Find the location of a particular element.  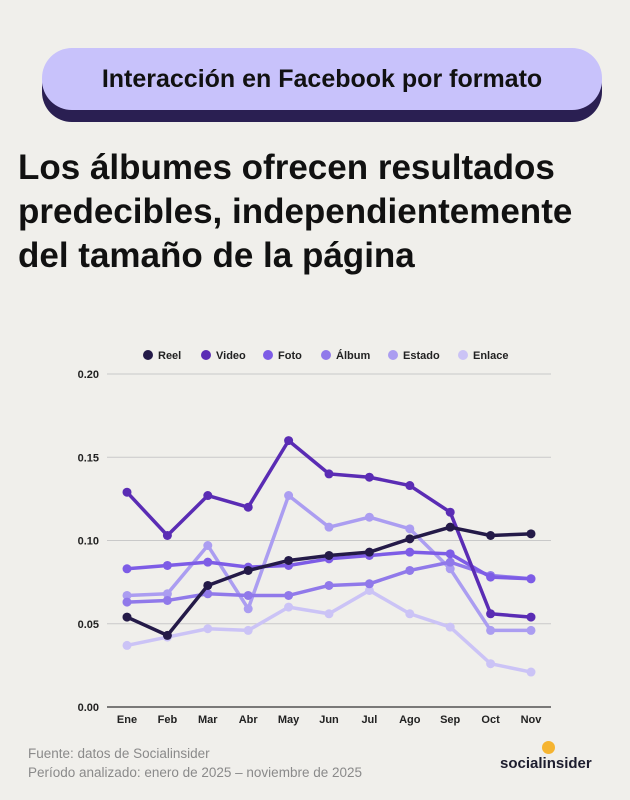

x-tick-label: Ene is located at coordinates (127, 720).